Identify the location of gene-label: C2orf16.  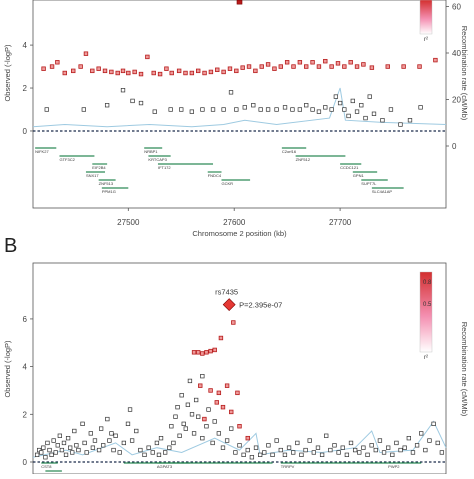
(289, 151).